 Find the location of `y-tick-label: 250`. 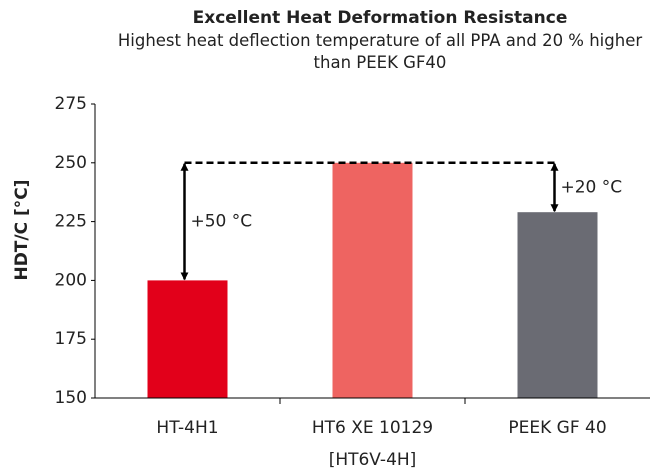

y-tick-label: 250 is located at coordinates (71, 163).